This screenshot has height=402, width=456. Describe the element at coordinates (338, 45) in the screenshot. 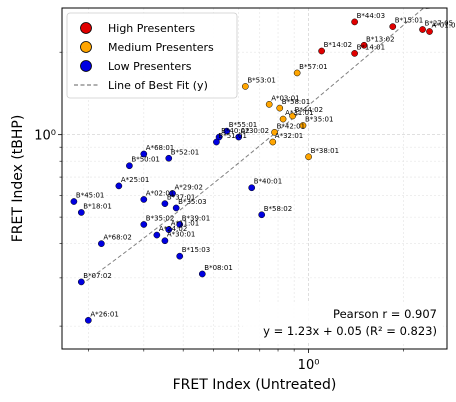

I see `point-label: B*14:02` at that location.